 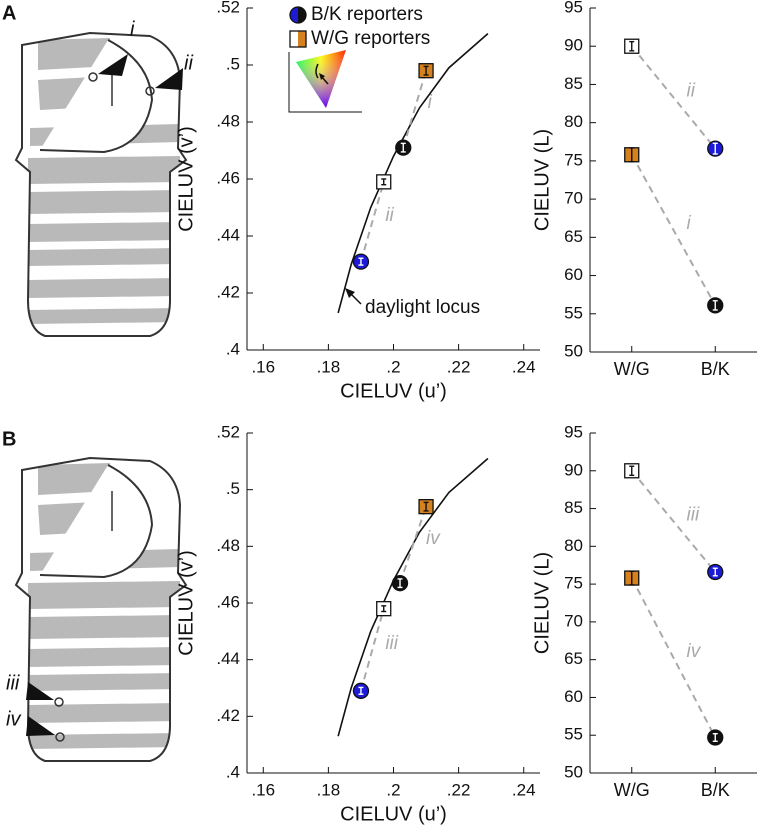 What do you see at coordinates (9, 13) in the screenshot?
I see `panel-label: A` at bounding box center [9, 13].